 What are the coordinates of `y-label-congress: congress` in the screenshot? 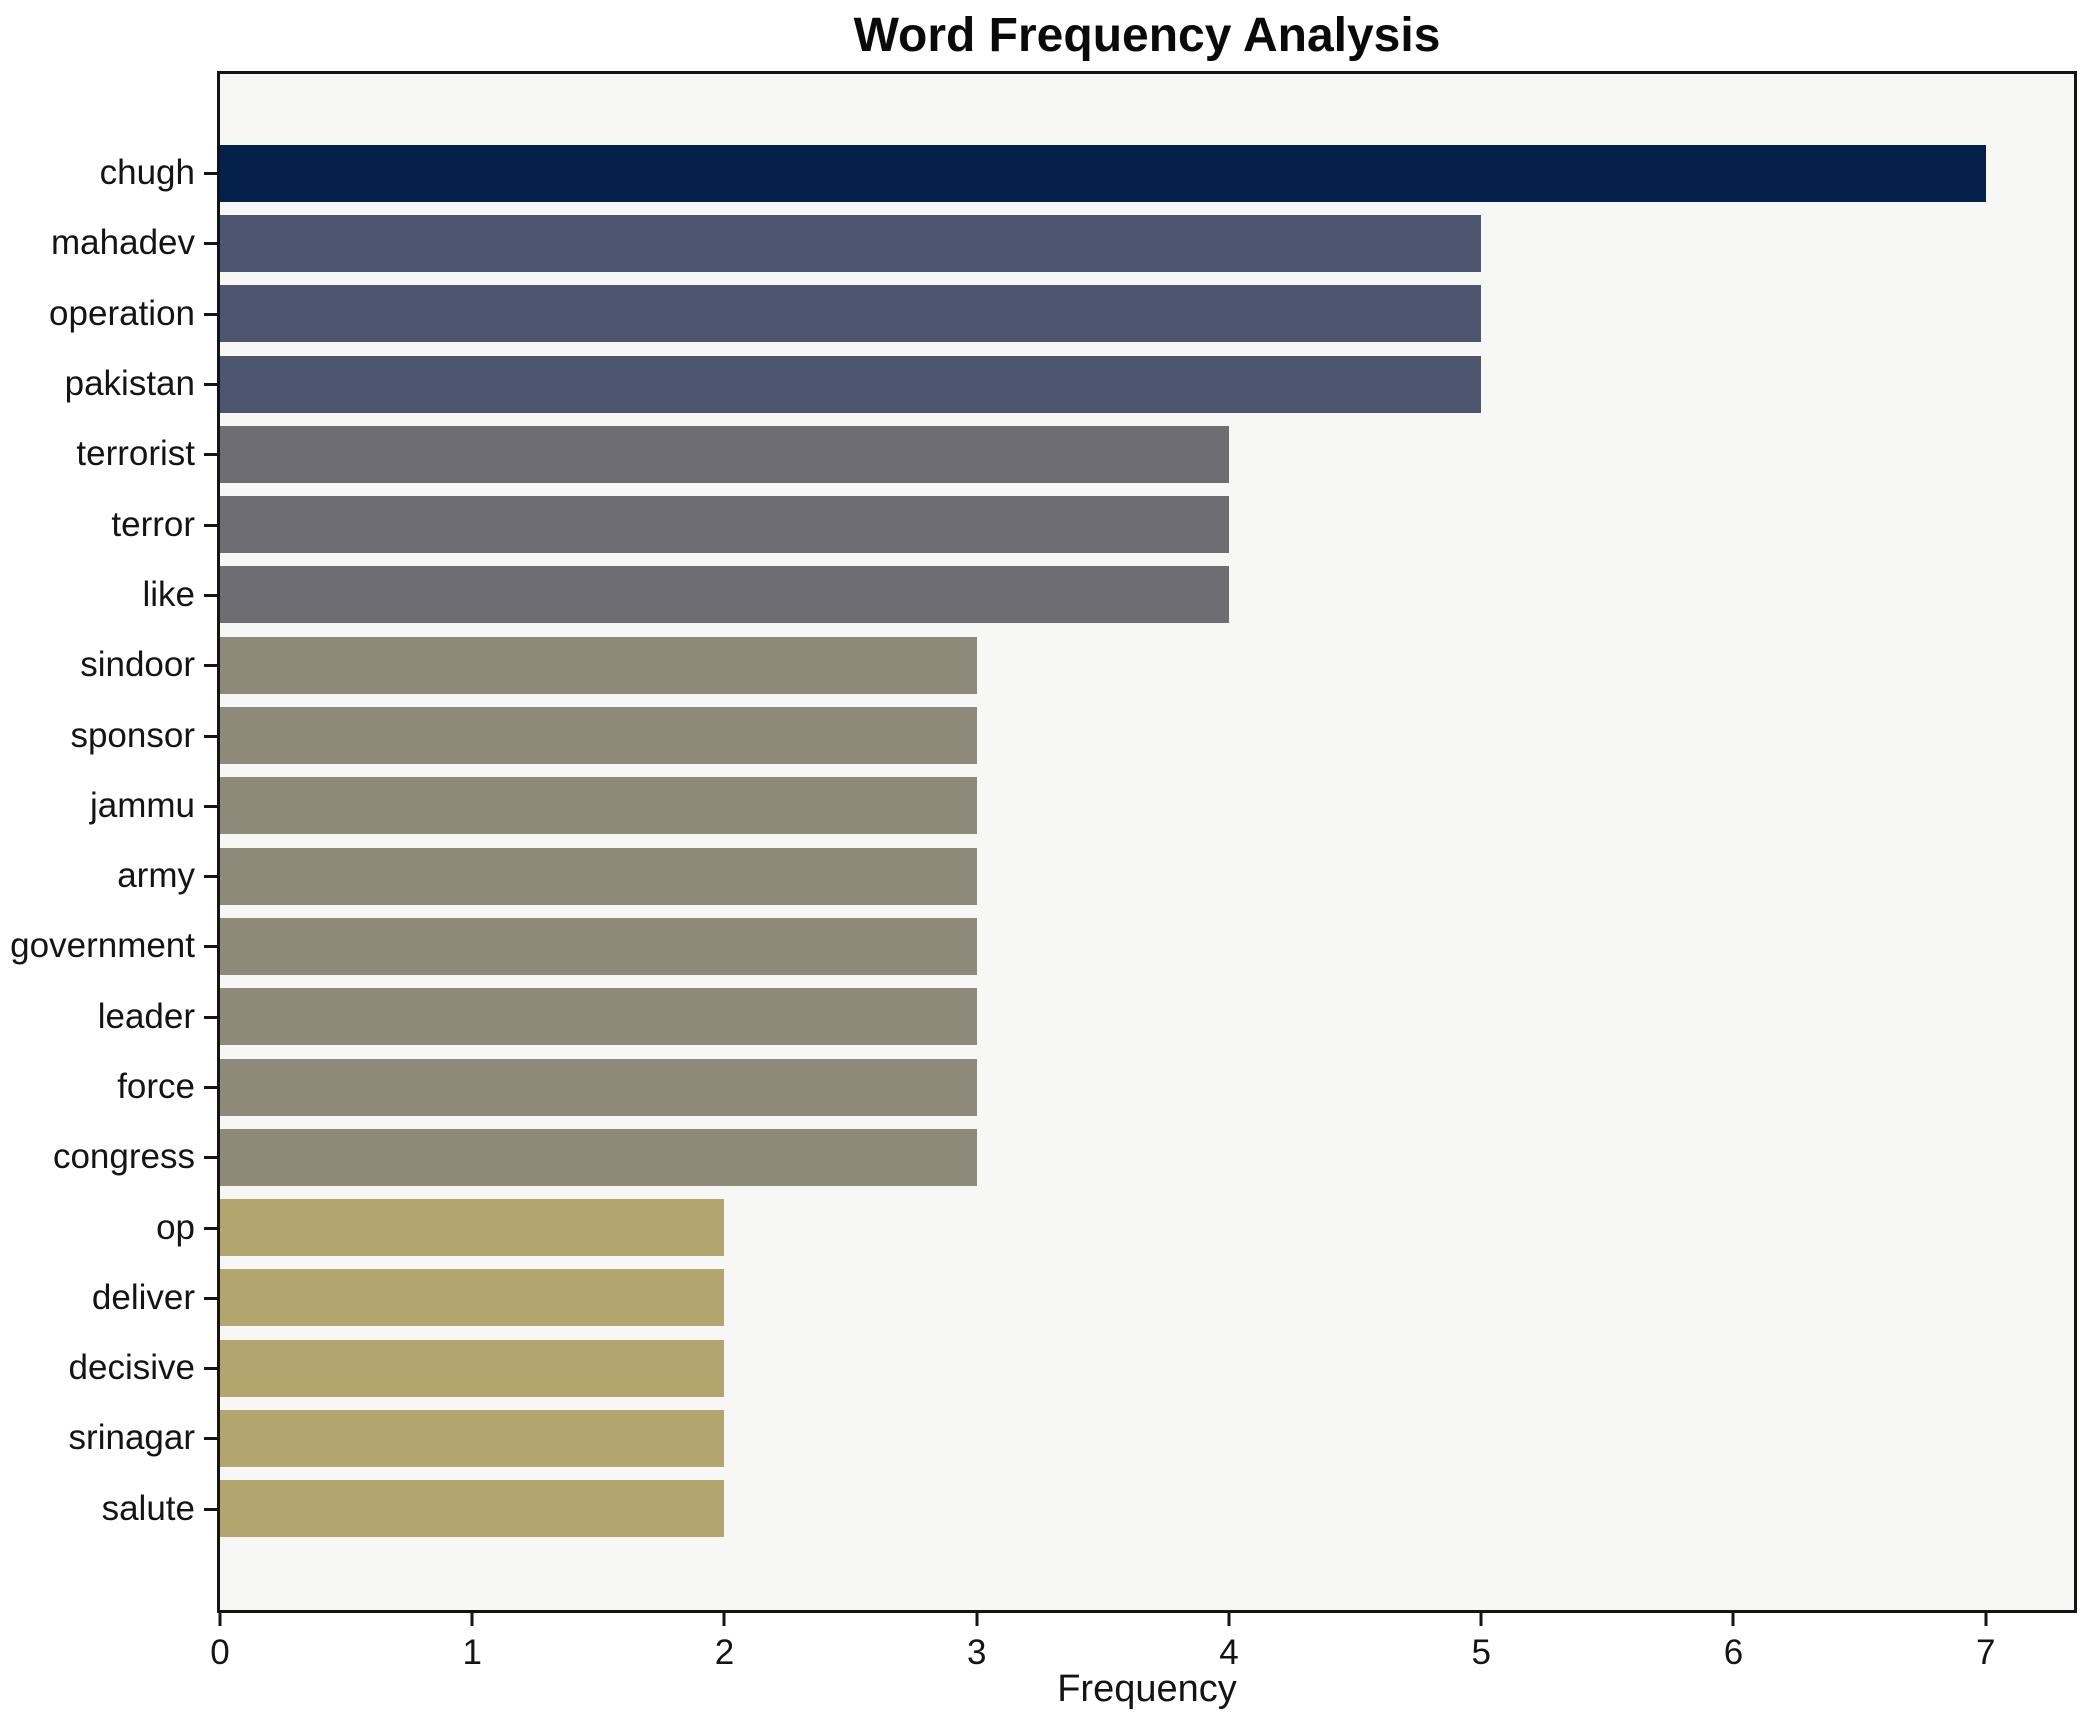 It's located at (123, 1157).